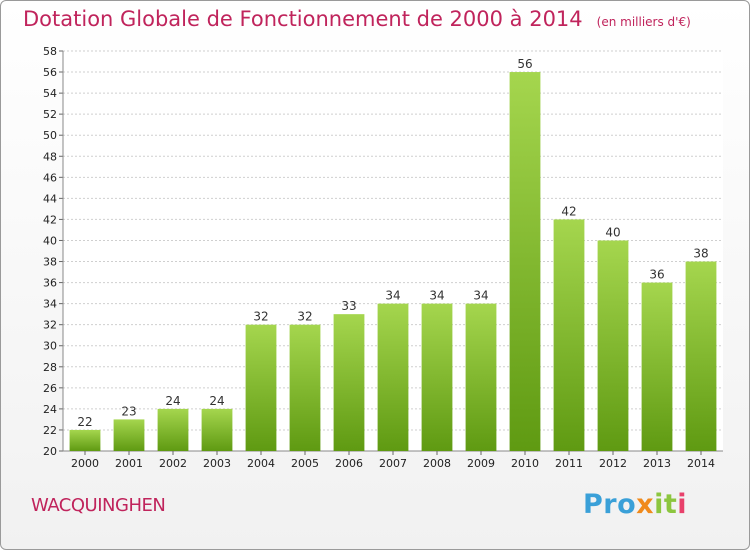 The image size is (750, 550). Describe the element at coordinates (50, 240) in the screenshot. I see `y-tick-label: 40` at that location.